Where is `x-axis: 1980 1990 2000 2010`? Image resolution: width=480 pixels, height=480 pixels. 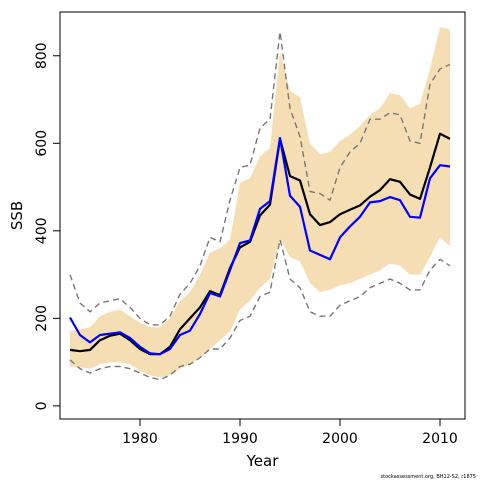
x-axis: 1980 1990 2000 2010 is located at coordinates (290, 433).